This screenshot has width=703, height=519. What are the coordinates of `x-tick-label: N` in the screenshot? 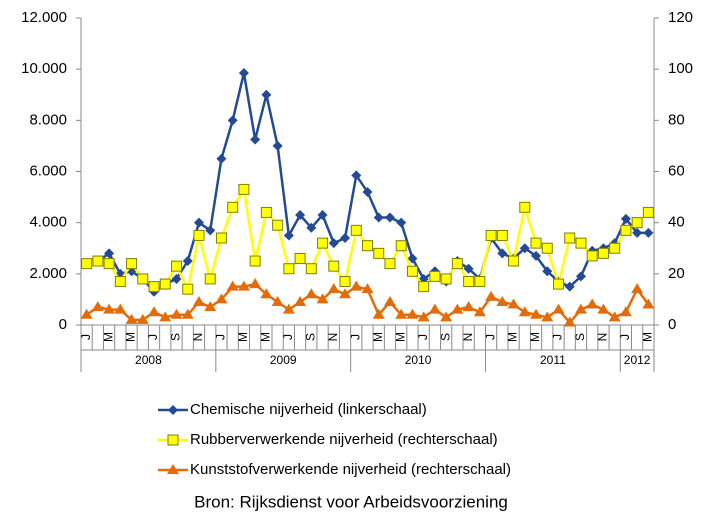 It's located at (468, 337).